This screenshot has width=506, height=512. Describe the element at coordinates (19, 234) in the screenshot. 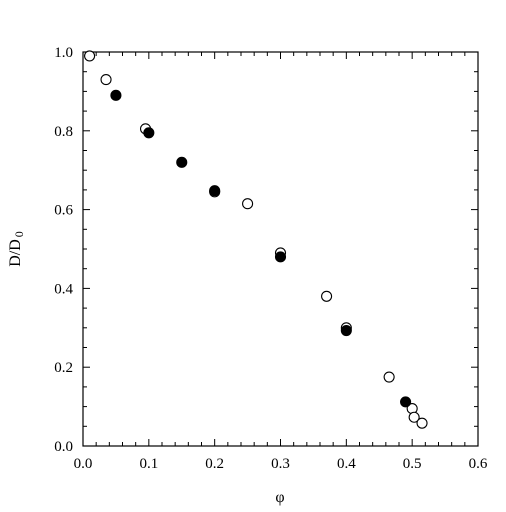

I see `y-axis-label-subscript: 0` at that location.